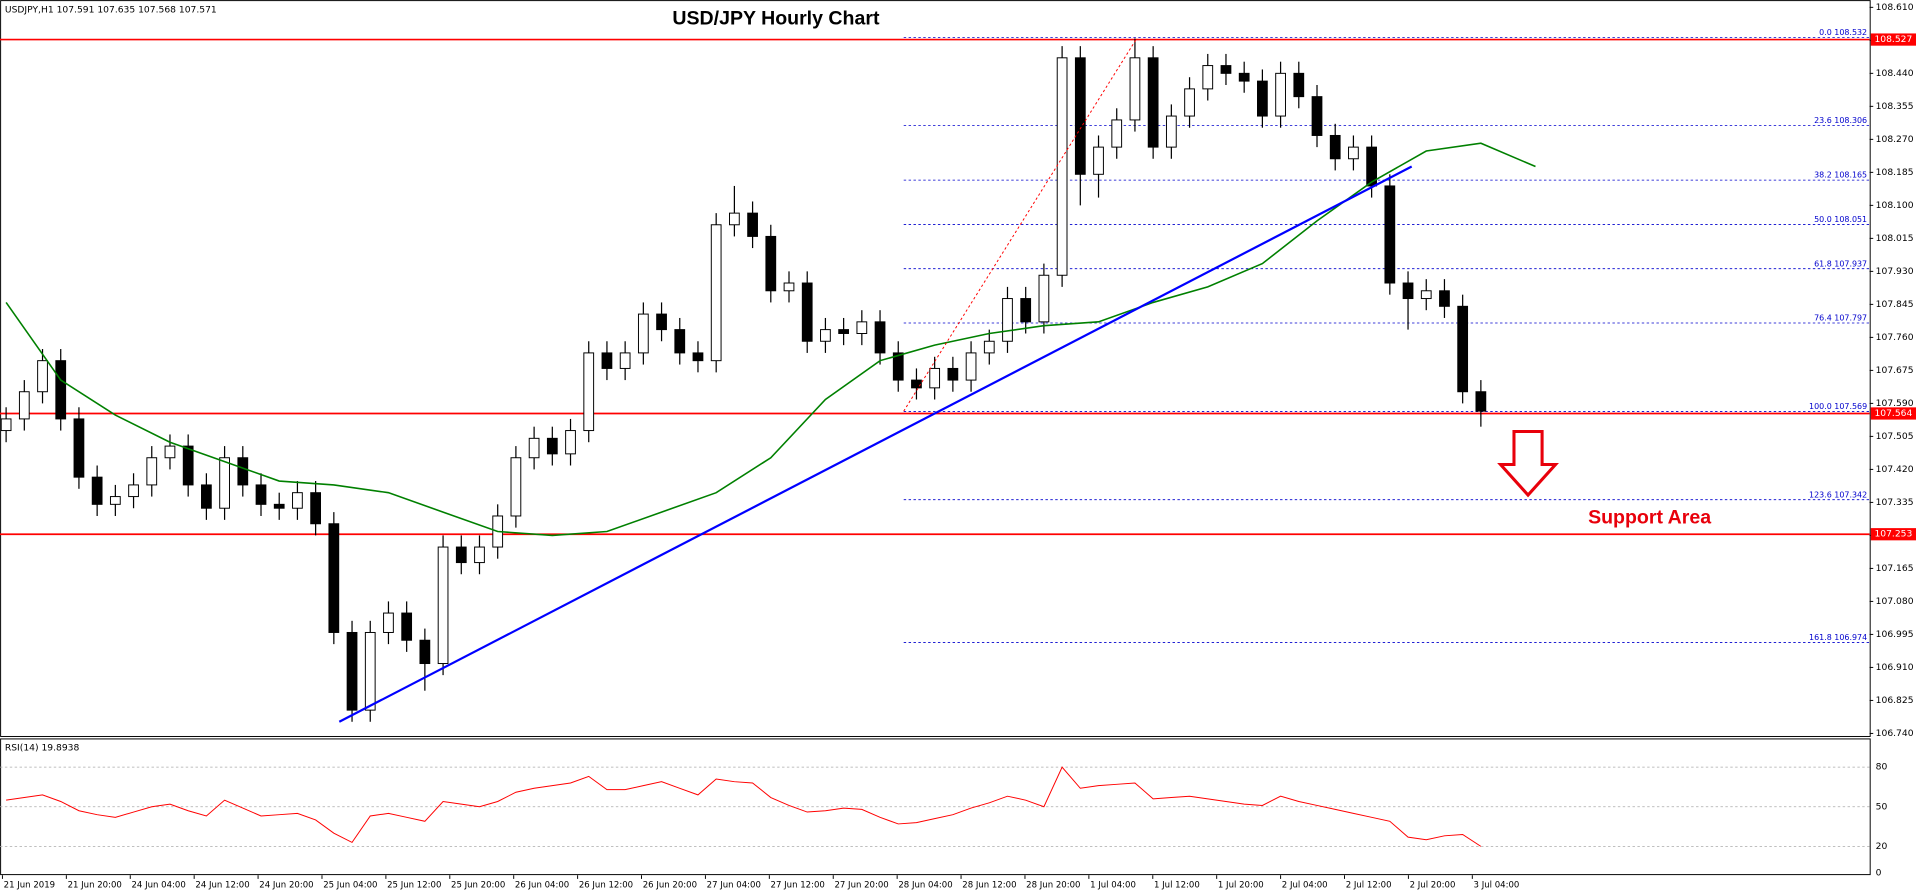 This screenshot has height=896, width=1916. What do you see at coordinates (1895, 568) in the screenshot?
I see `y-tick-label: 107.165` at bounding box center [1895, 568].